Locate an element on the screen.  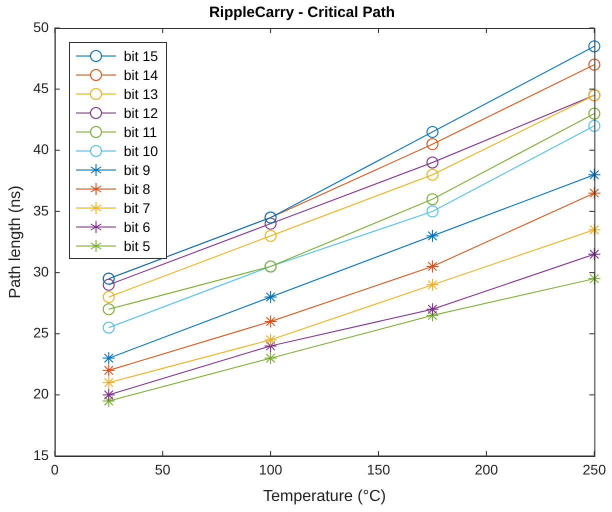
legend-label: bit 15 is located at coordinates (141, 56).